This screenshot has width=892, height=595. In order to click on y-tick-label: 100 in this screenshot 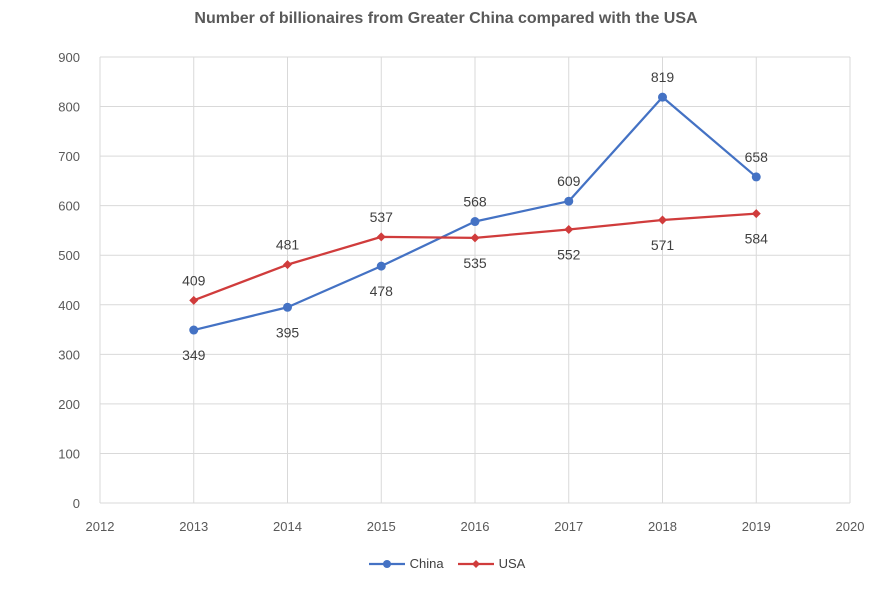, I will do `click(69, 453)`.